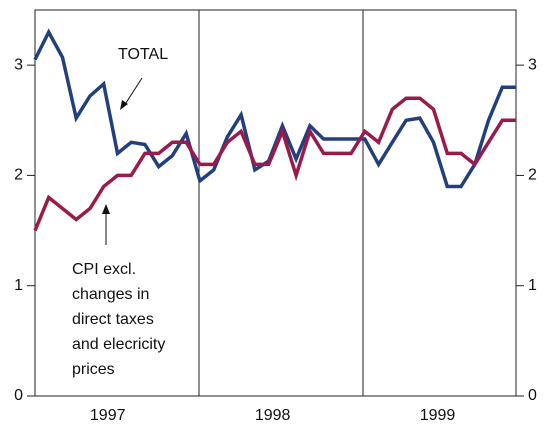 The image size is (546, 427). Describe the element at coordinates (143, 54) in the screenshot. I see `annotation: TOTAL` at that location.